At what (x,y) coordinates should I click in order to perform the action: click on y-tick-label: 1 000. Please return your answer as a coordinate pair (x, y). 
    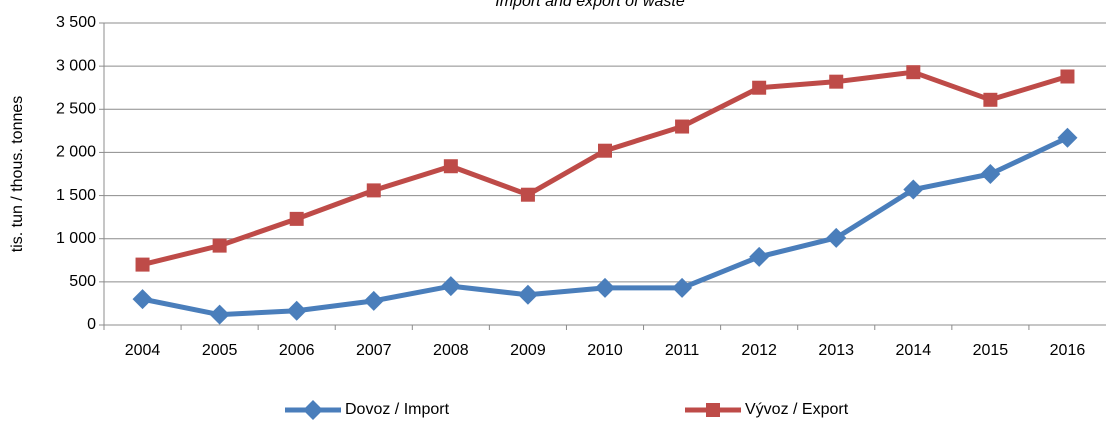
    Looking at the image, I should click on (76, 238).